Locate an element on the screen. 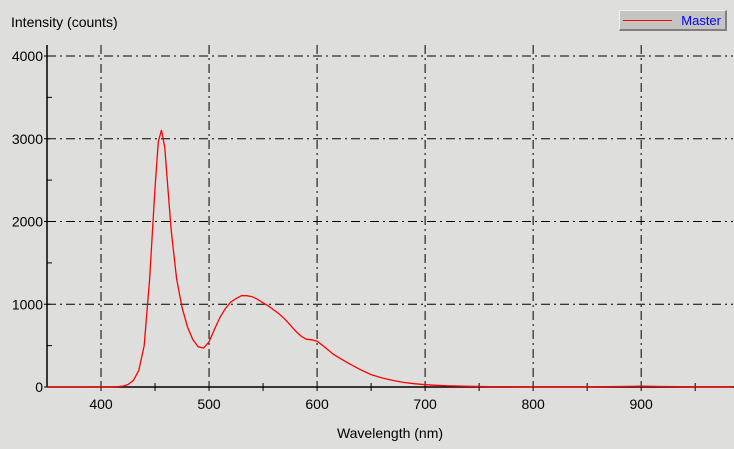 The height and width of the screenshot is (449, 734). x-axis-label: Wavelength (nm) is located at coordinates (390, 433).